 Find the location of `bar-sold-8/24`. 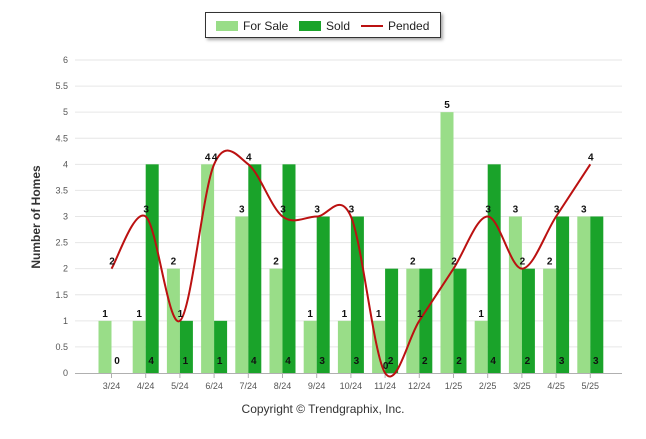

bar-sold-8/24 is located at coordinates (289, 268).